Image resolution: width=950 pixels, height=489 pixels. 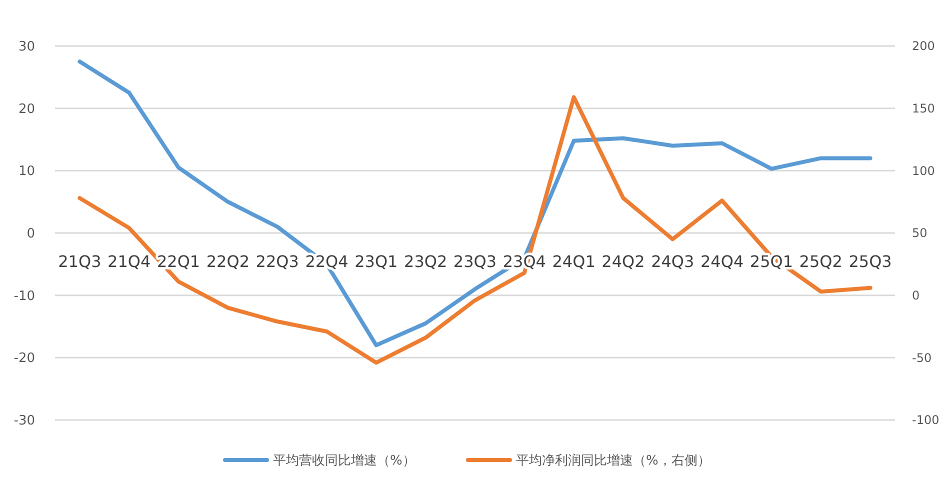 What do you see at coordinates (129, 261) in the screenshot?
I see `x-tick-label: 21Q4` at bounding box center [129, 261].